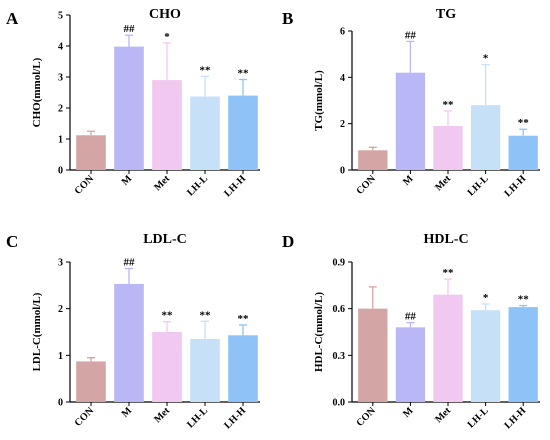 This screenshot has width=550, height=440. What do you see at coordinates (288, 241) in the screenshot?
I see `panel-letter: D` at bounding box center [288, 241].